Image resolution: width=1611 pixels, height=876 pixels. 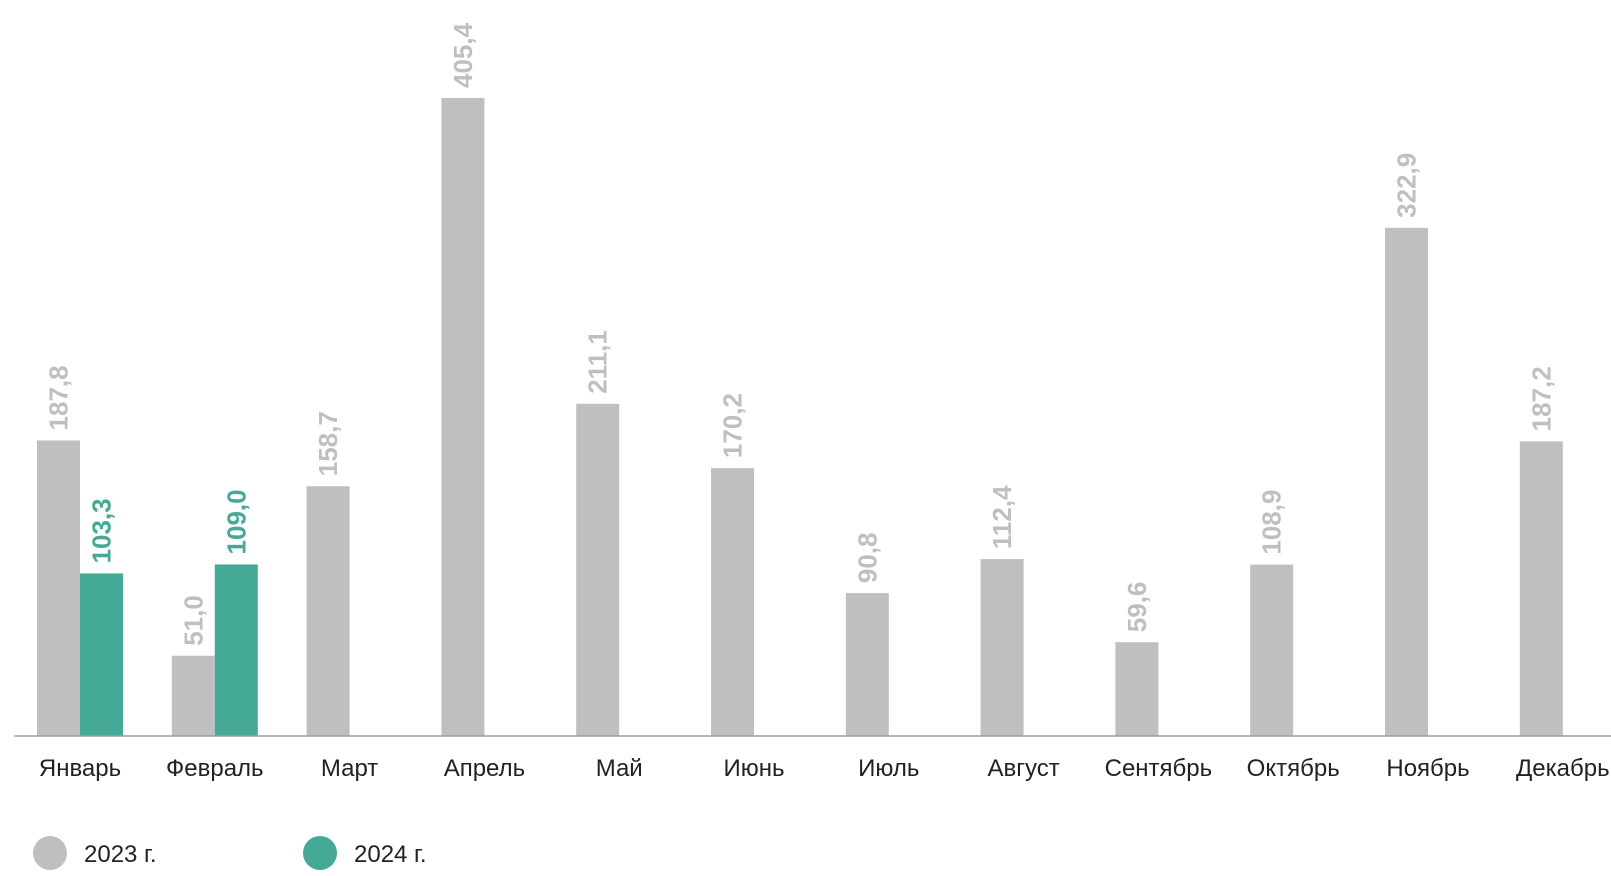 I want to click on x-tick-label-2: Февраль, so click(x=215, y=768).